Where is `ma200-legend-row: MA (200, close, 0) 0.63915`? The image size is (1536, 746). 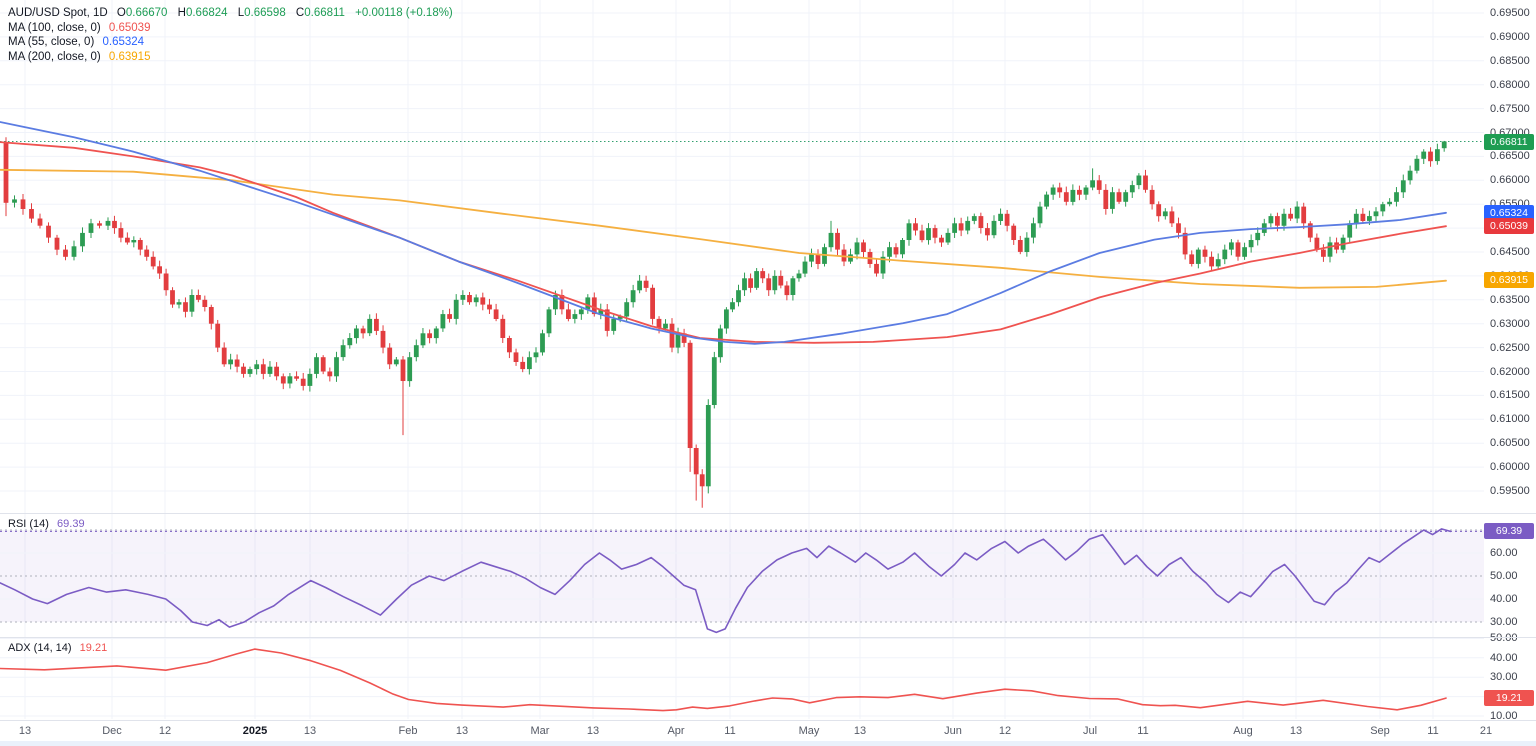
ma200-legend-row: MA (200, close, 0) 0.63915 is located at coordinates (234, 57).